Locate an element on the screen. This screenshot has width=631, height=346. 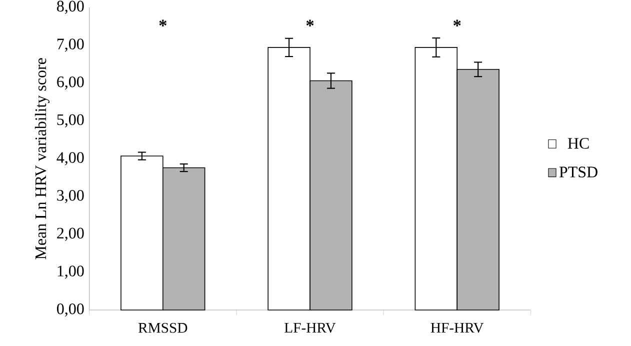
x-tick-label: HF-HRV is located at coordinates (457, 327).